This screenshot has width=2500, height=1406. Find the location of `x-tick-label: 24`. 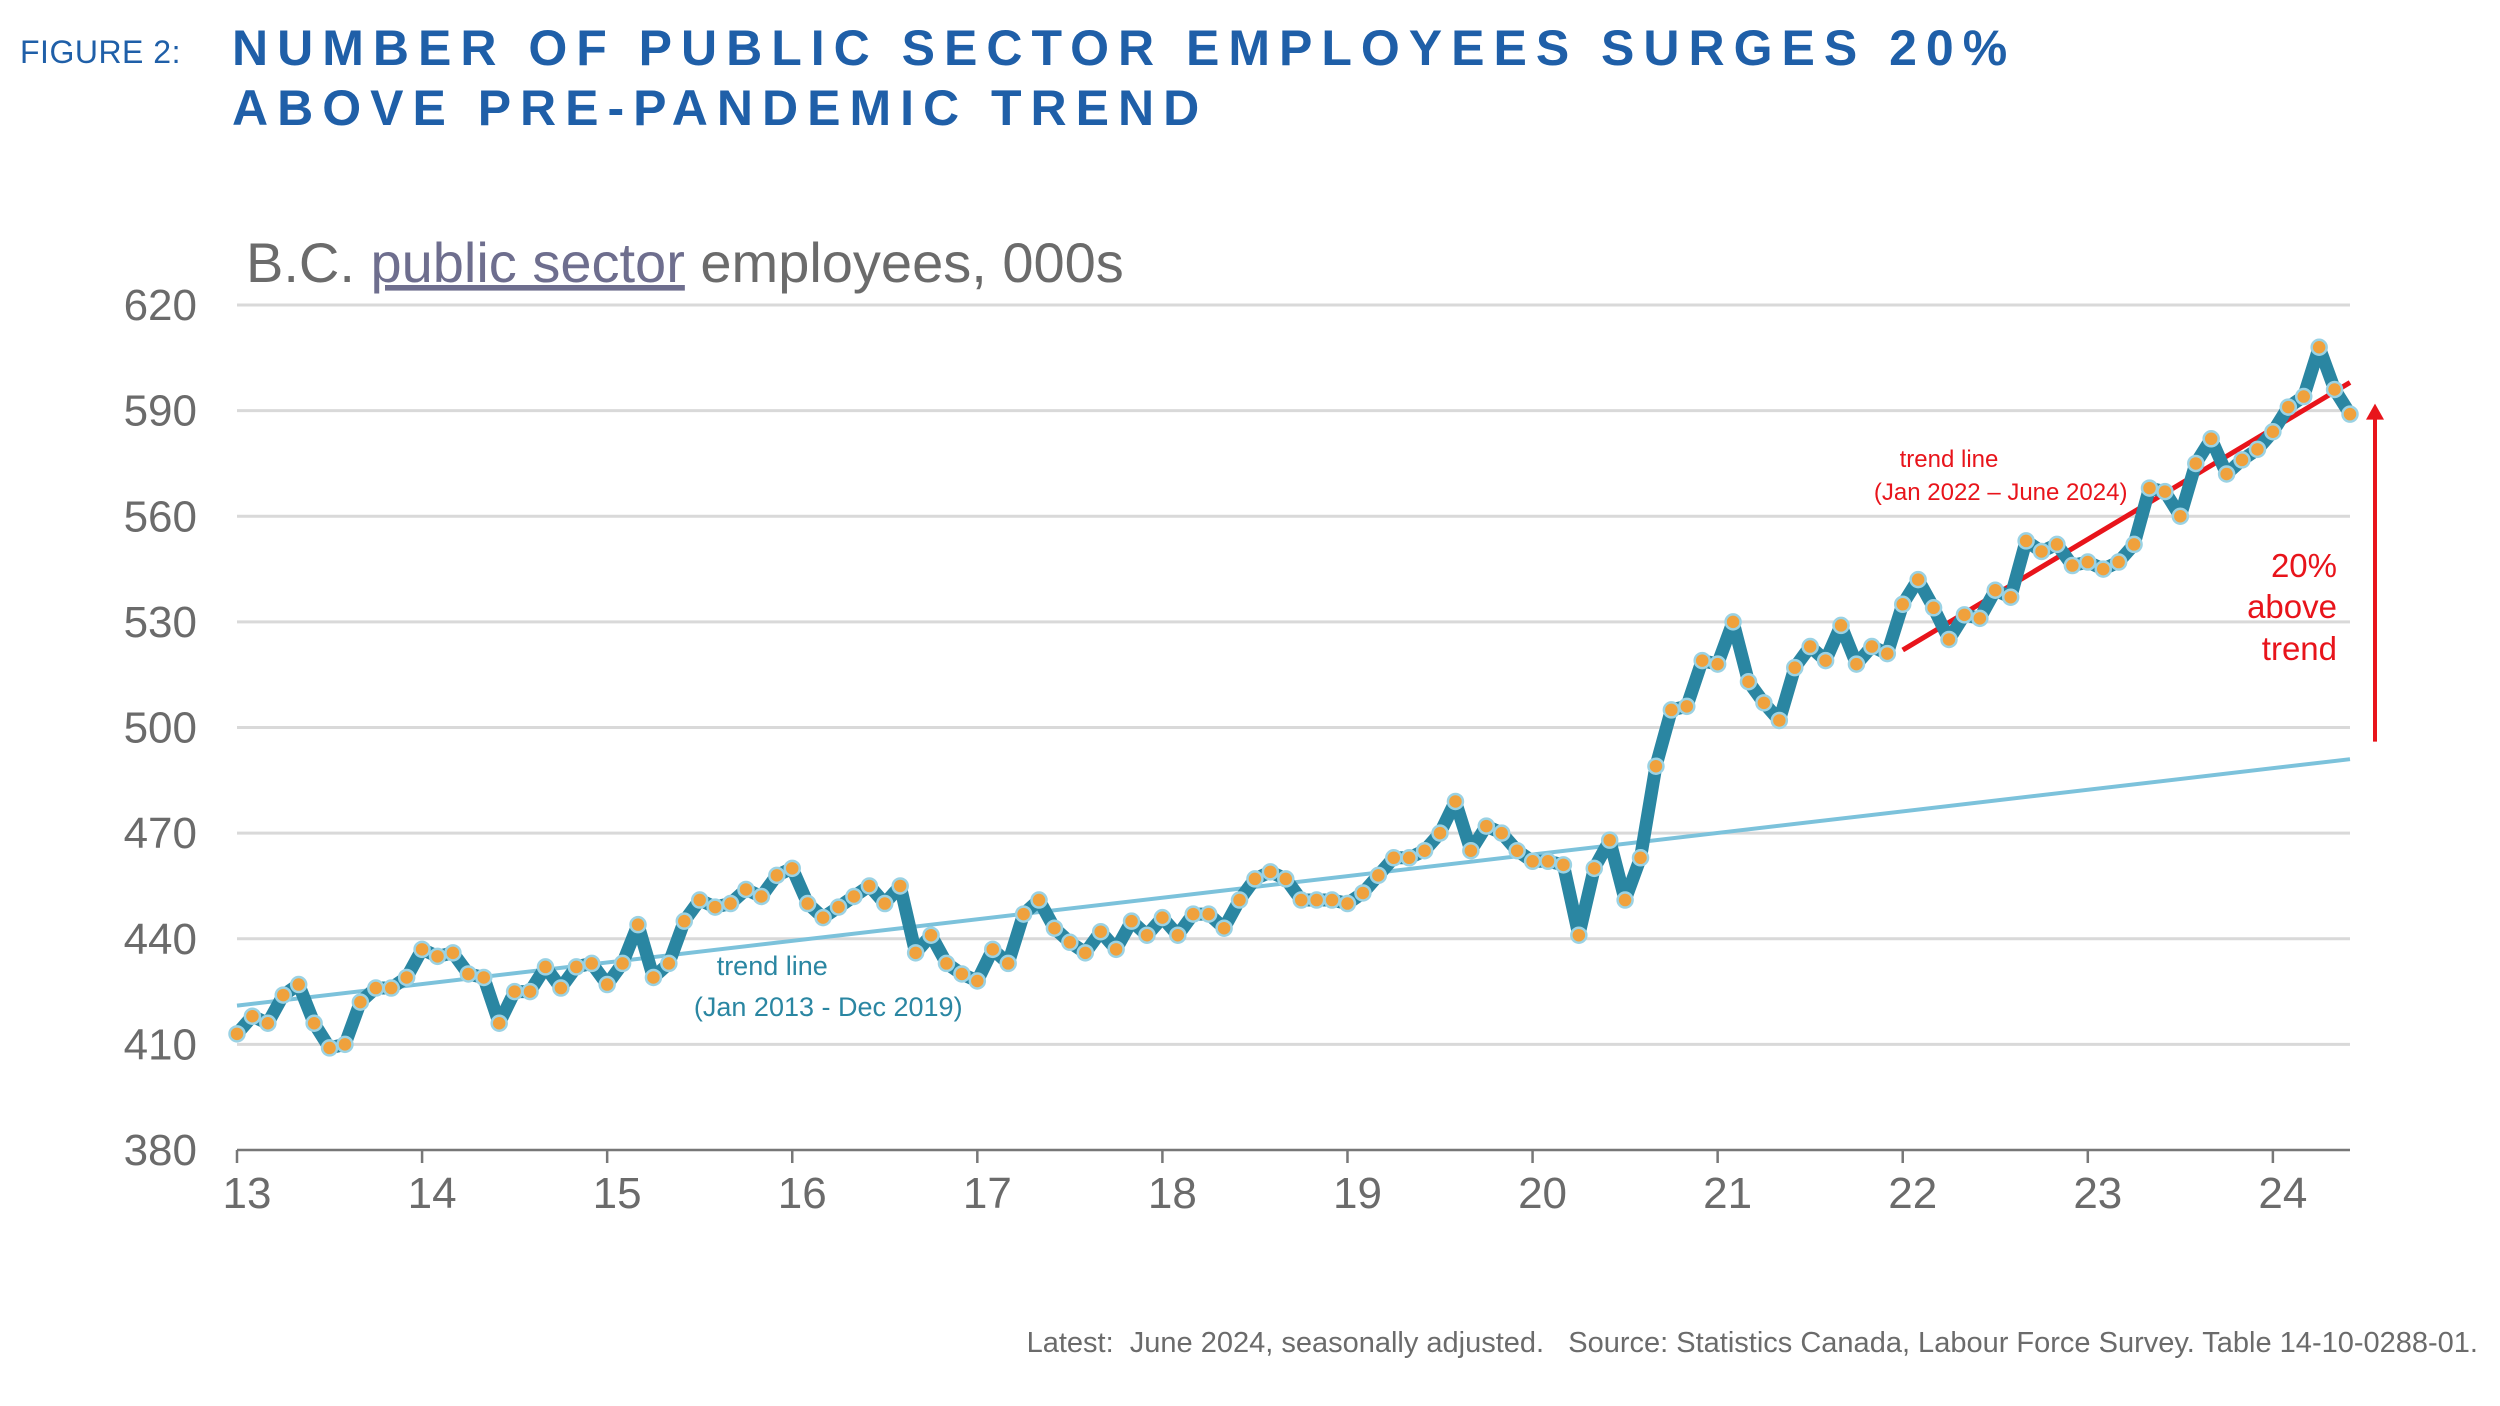

x-tick-label: 24 is located at coordinates (2282, 1193).